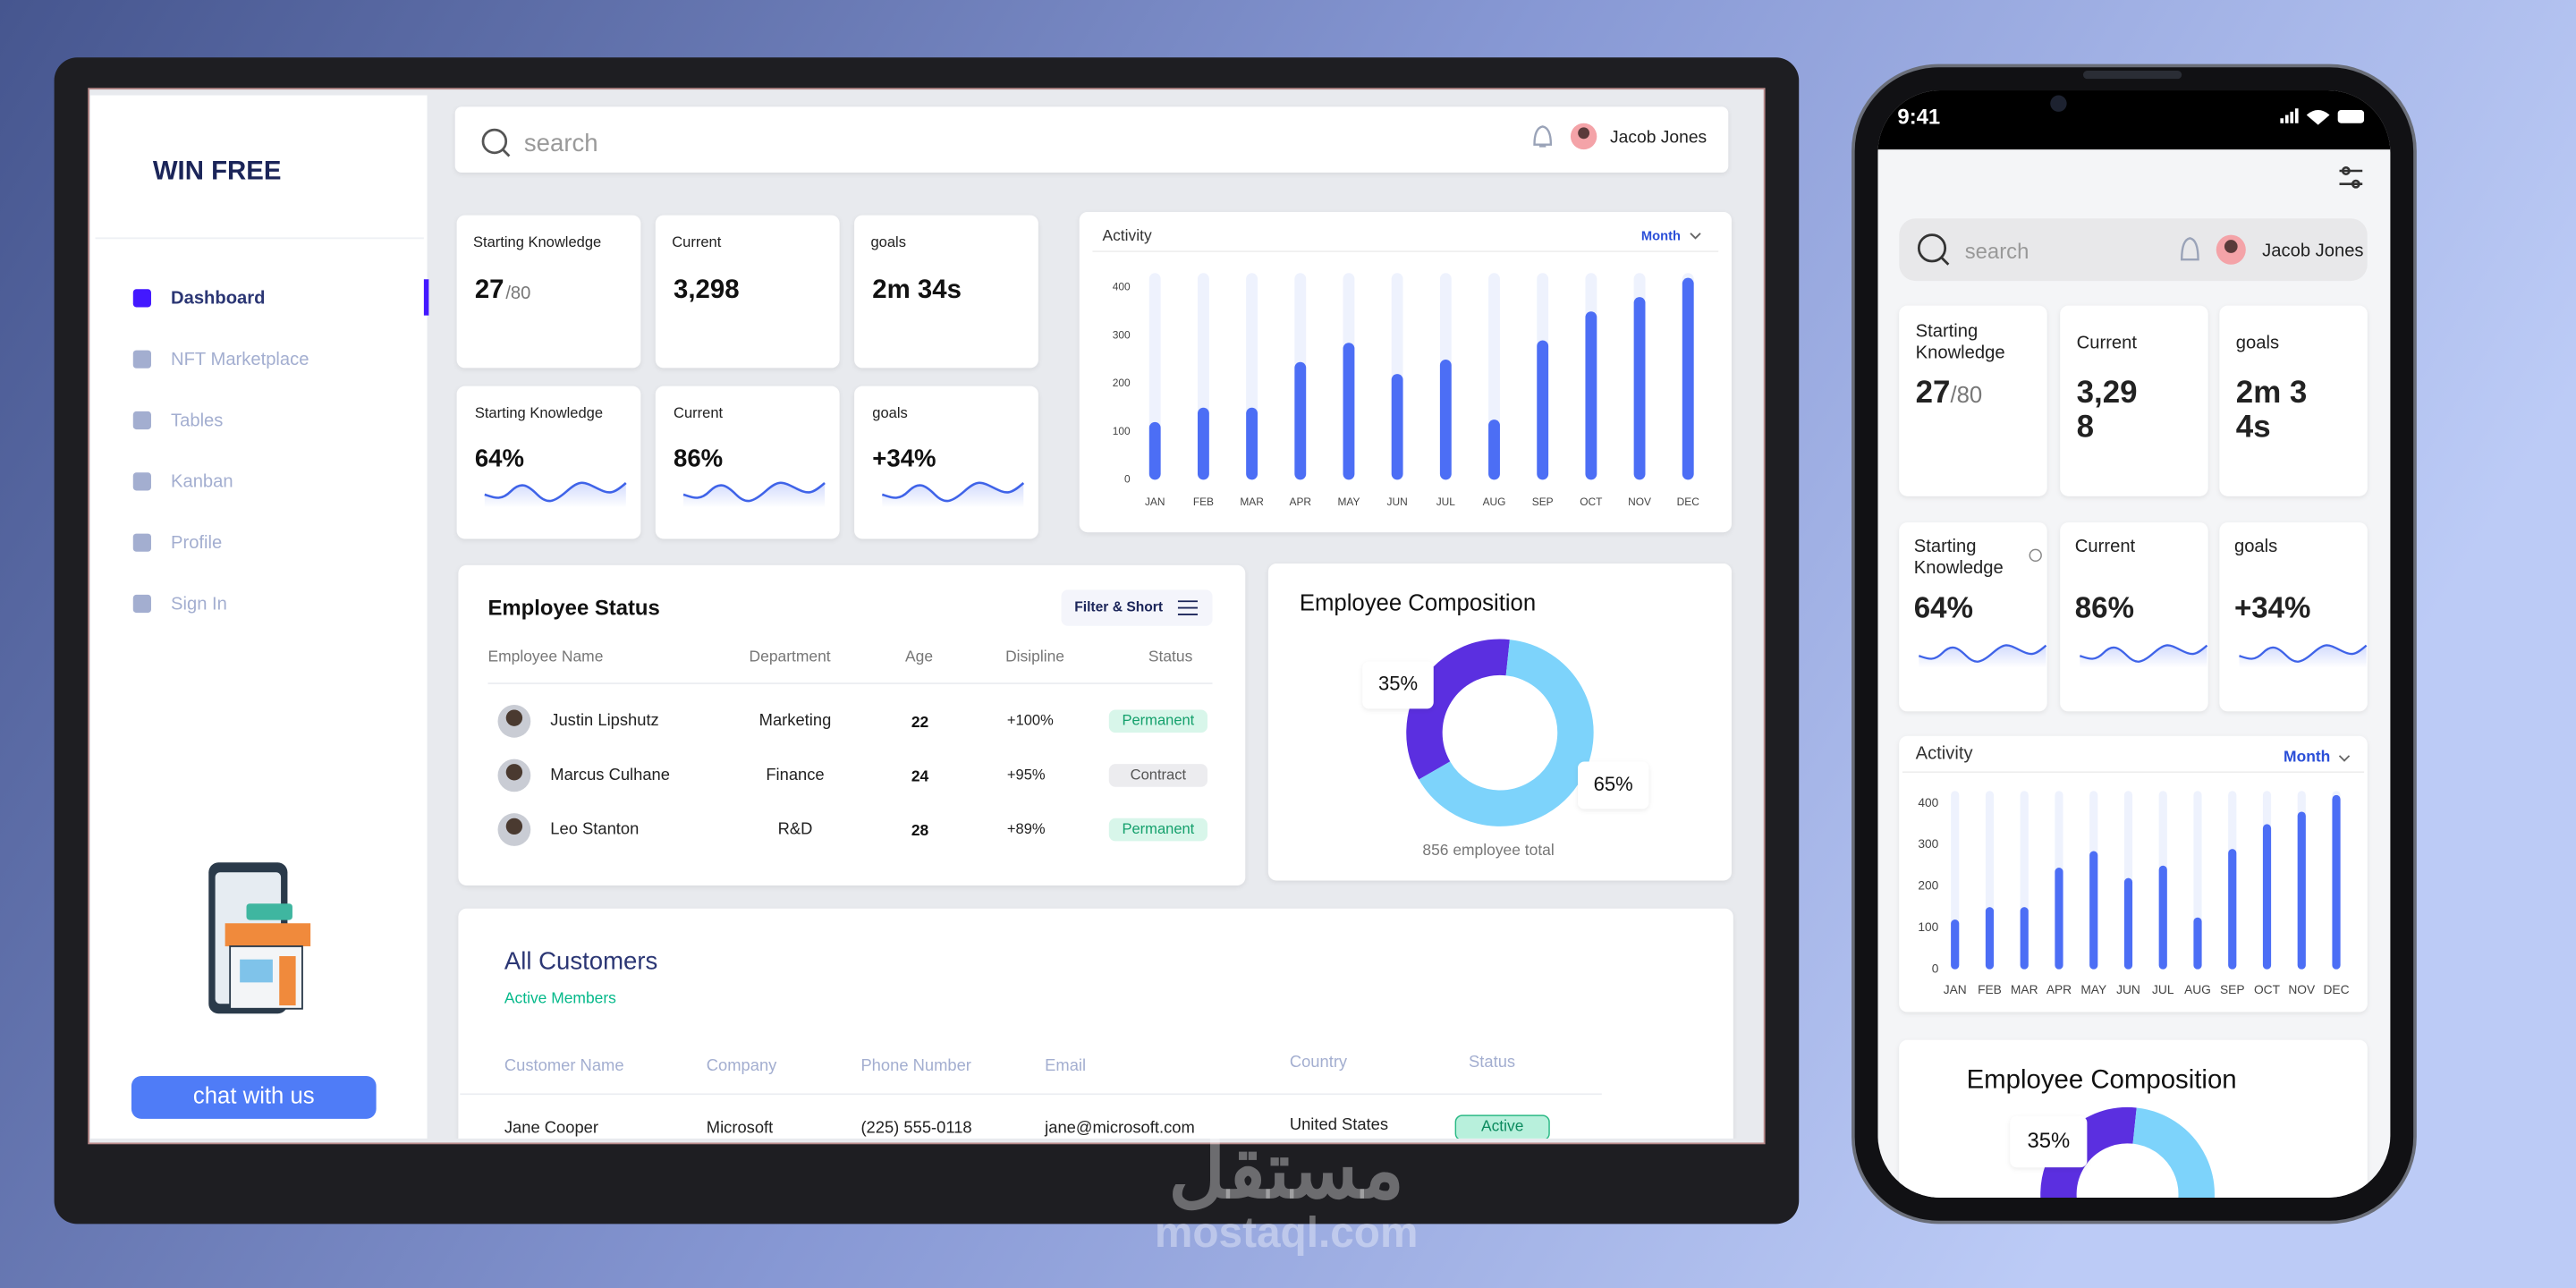 Image resolution: width=2576 pixels, height=1288 pixels. What do you see at coordinates (1488, 850) in the screenshot?
I see `chart-caption: 856 employee total` at bounding box center [1488, 850].